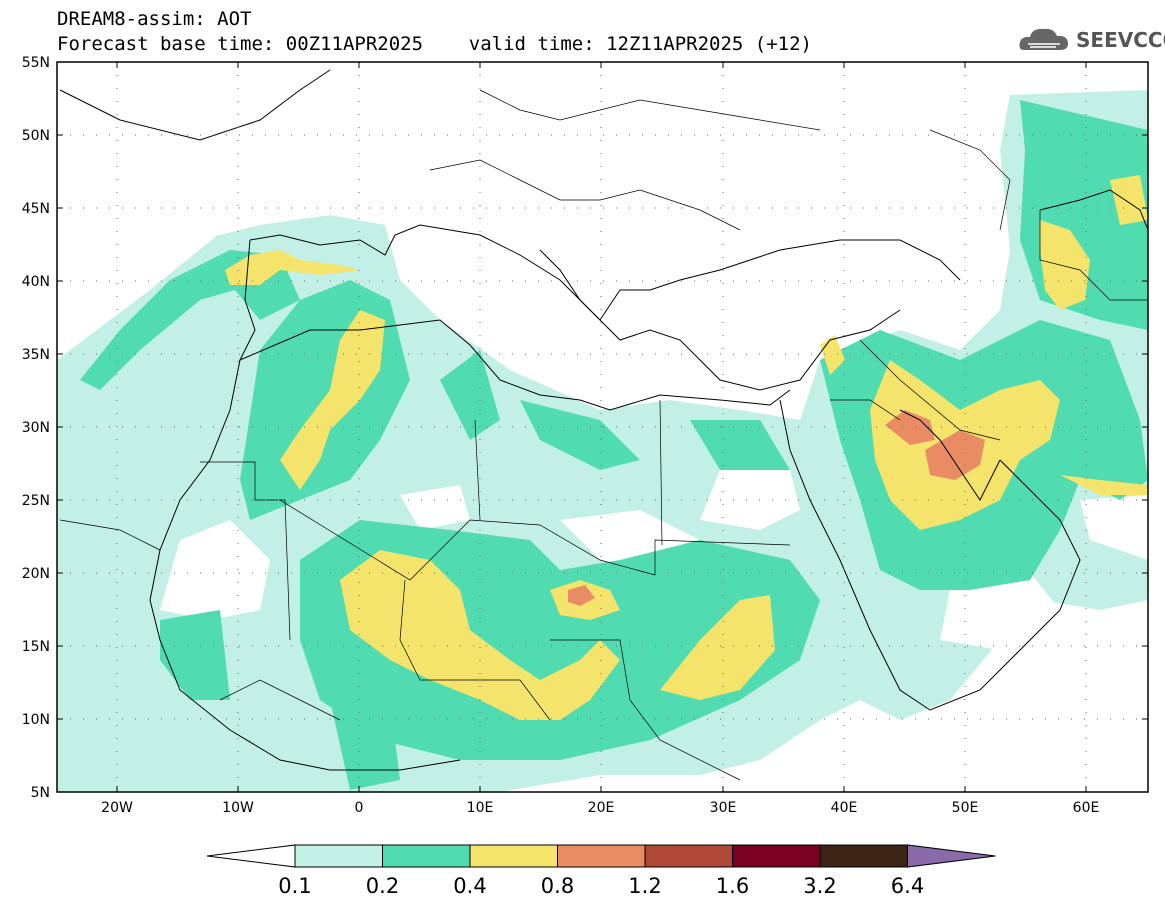 Image resolution: width=1165 pixels, height=905 pixels. What do you see at coordinates (36, 720) in the screenshot?
I see `lat-label: 10N` at bounding box center [36, 720].